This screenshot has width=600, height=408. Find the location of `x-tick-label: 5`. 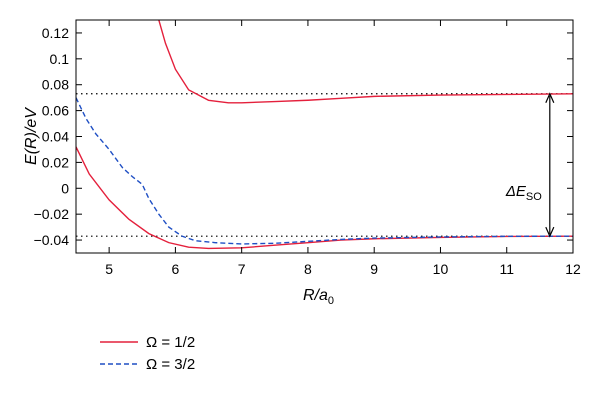

x-tick-label: 5 is located at coordinates (109, 269).